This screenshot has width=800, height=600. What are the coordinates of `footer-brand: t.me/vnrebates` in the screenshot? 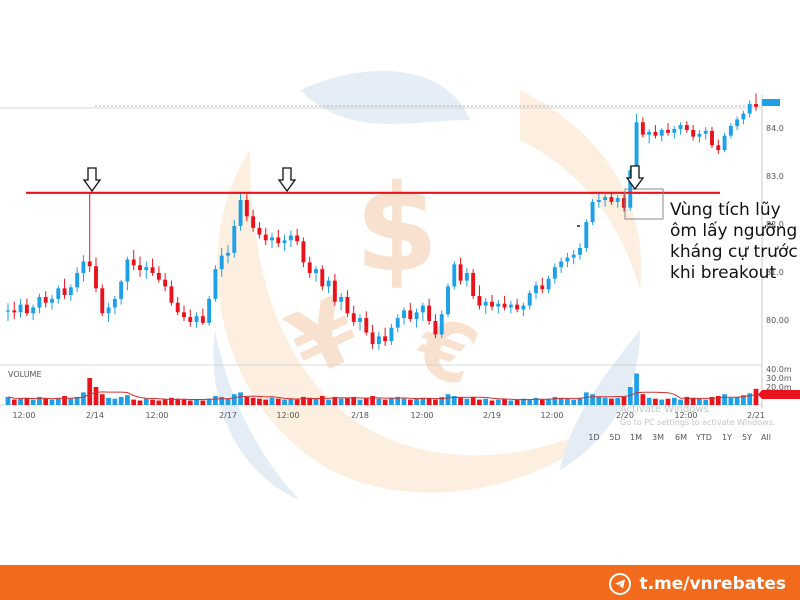 It's located at (697, 584).